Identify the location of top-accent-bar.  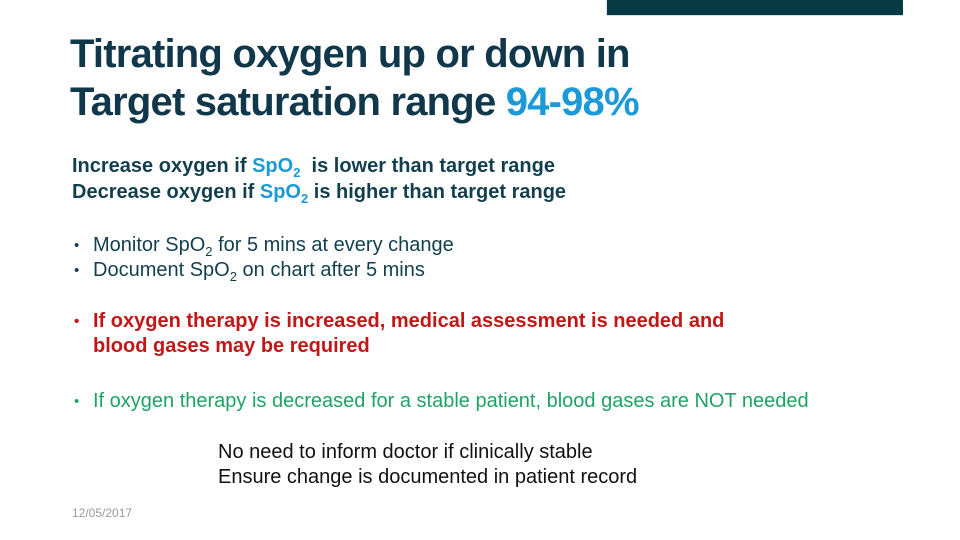
(755, 7).